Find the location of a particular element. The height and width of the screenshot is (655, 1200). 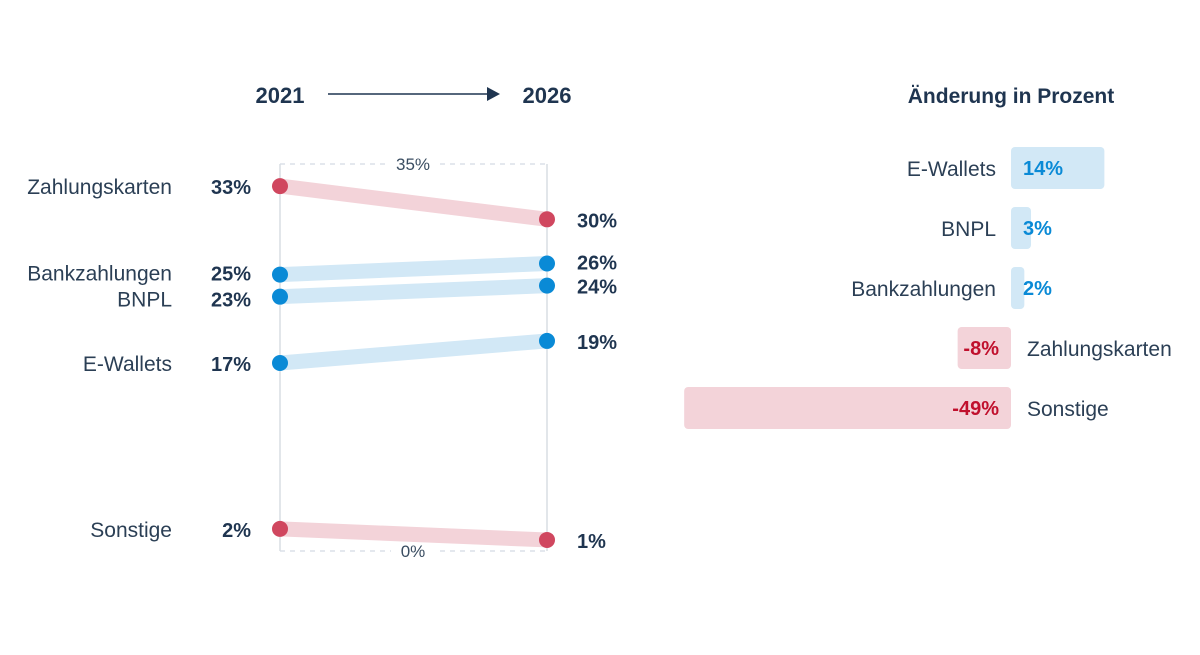

category-label-e-wallets: E-Wallets is located at coordinates (127, 364).